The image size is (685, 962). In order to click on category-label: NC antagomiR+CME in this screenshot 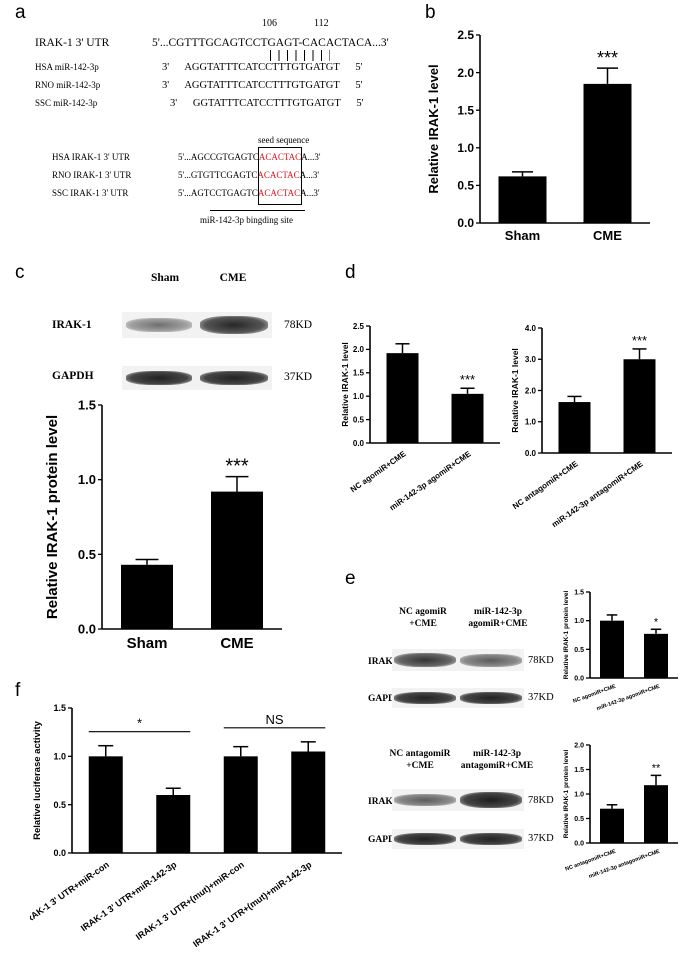, I will do `click(545, 485)`.